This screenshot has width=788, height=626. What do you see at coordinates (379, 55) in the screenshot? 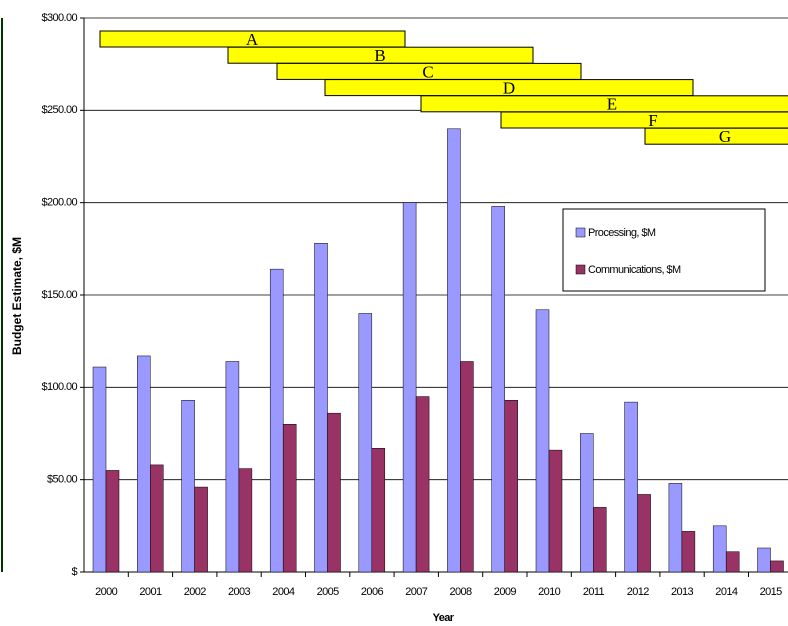
I see `phase-label: B` at bounding box center [379, 55].